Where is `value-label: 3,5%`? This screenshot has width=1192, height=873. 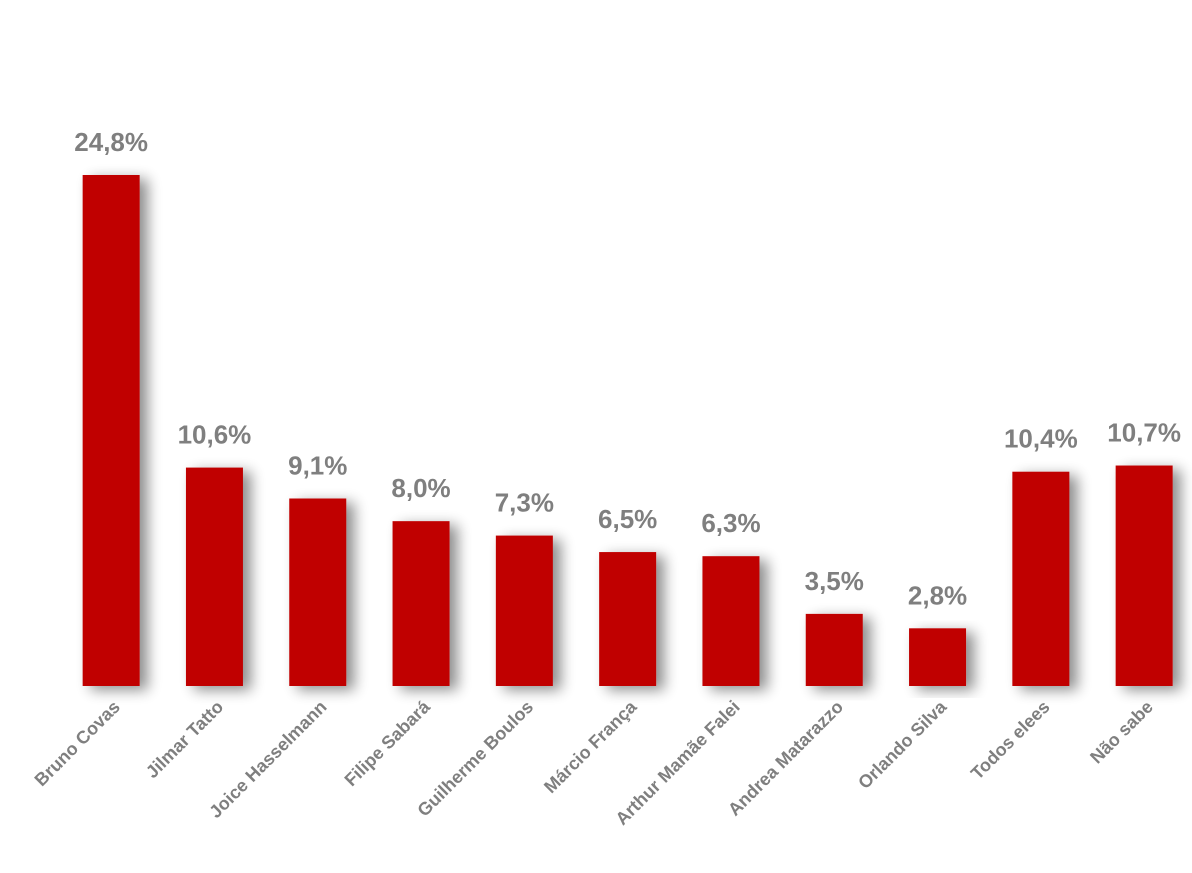
value-label: 3,5% is located at coordinates (834, 581).